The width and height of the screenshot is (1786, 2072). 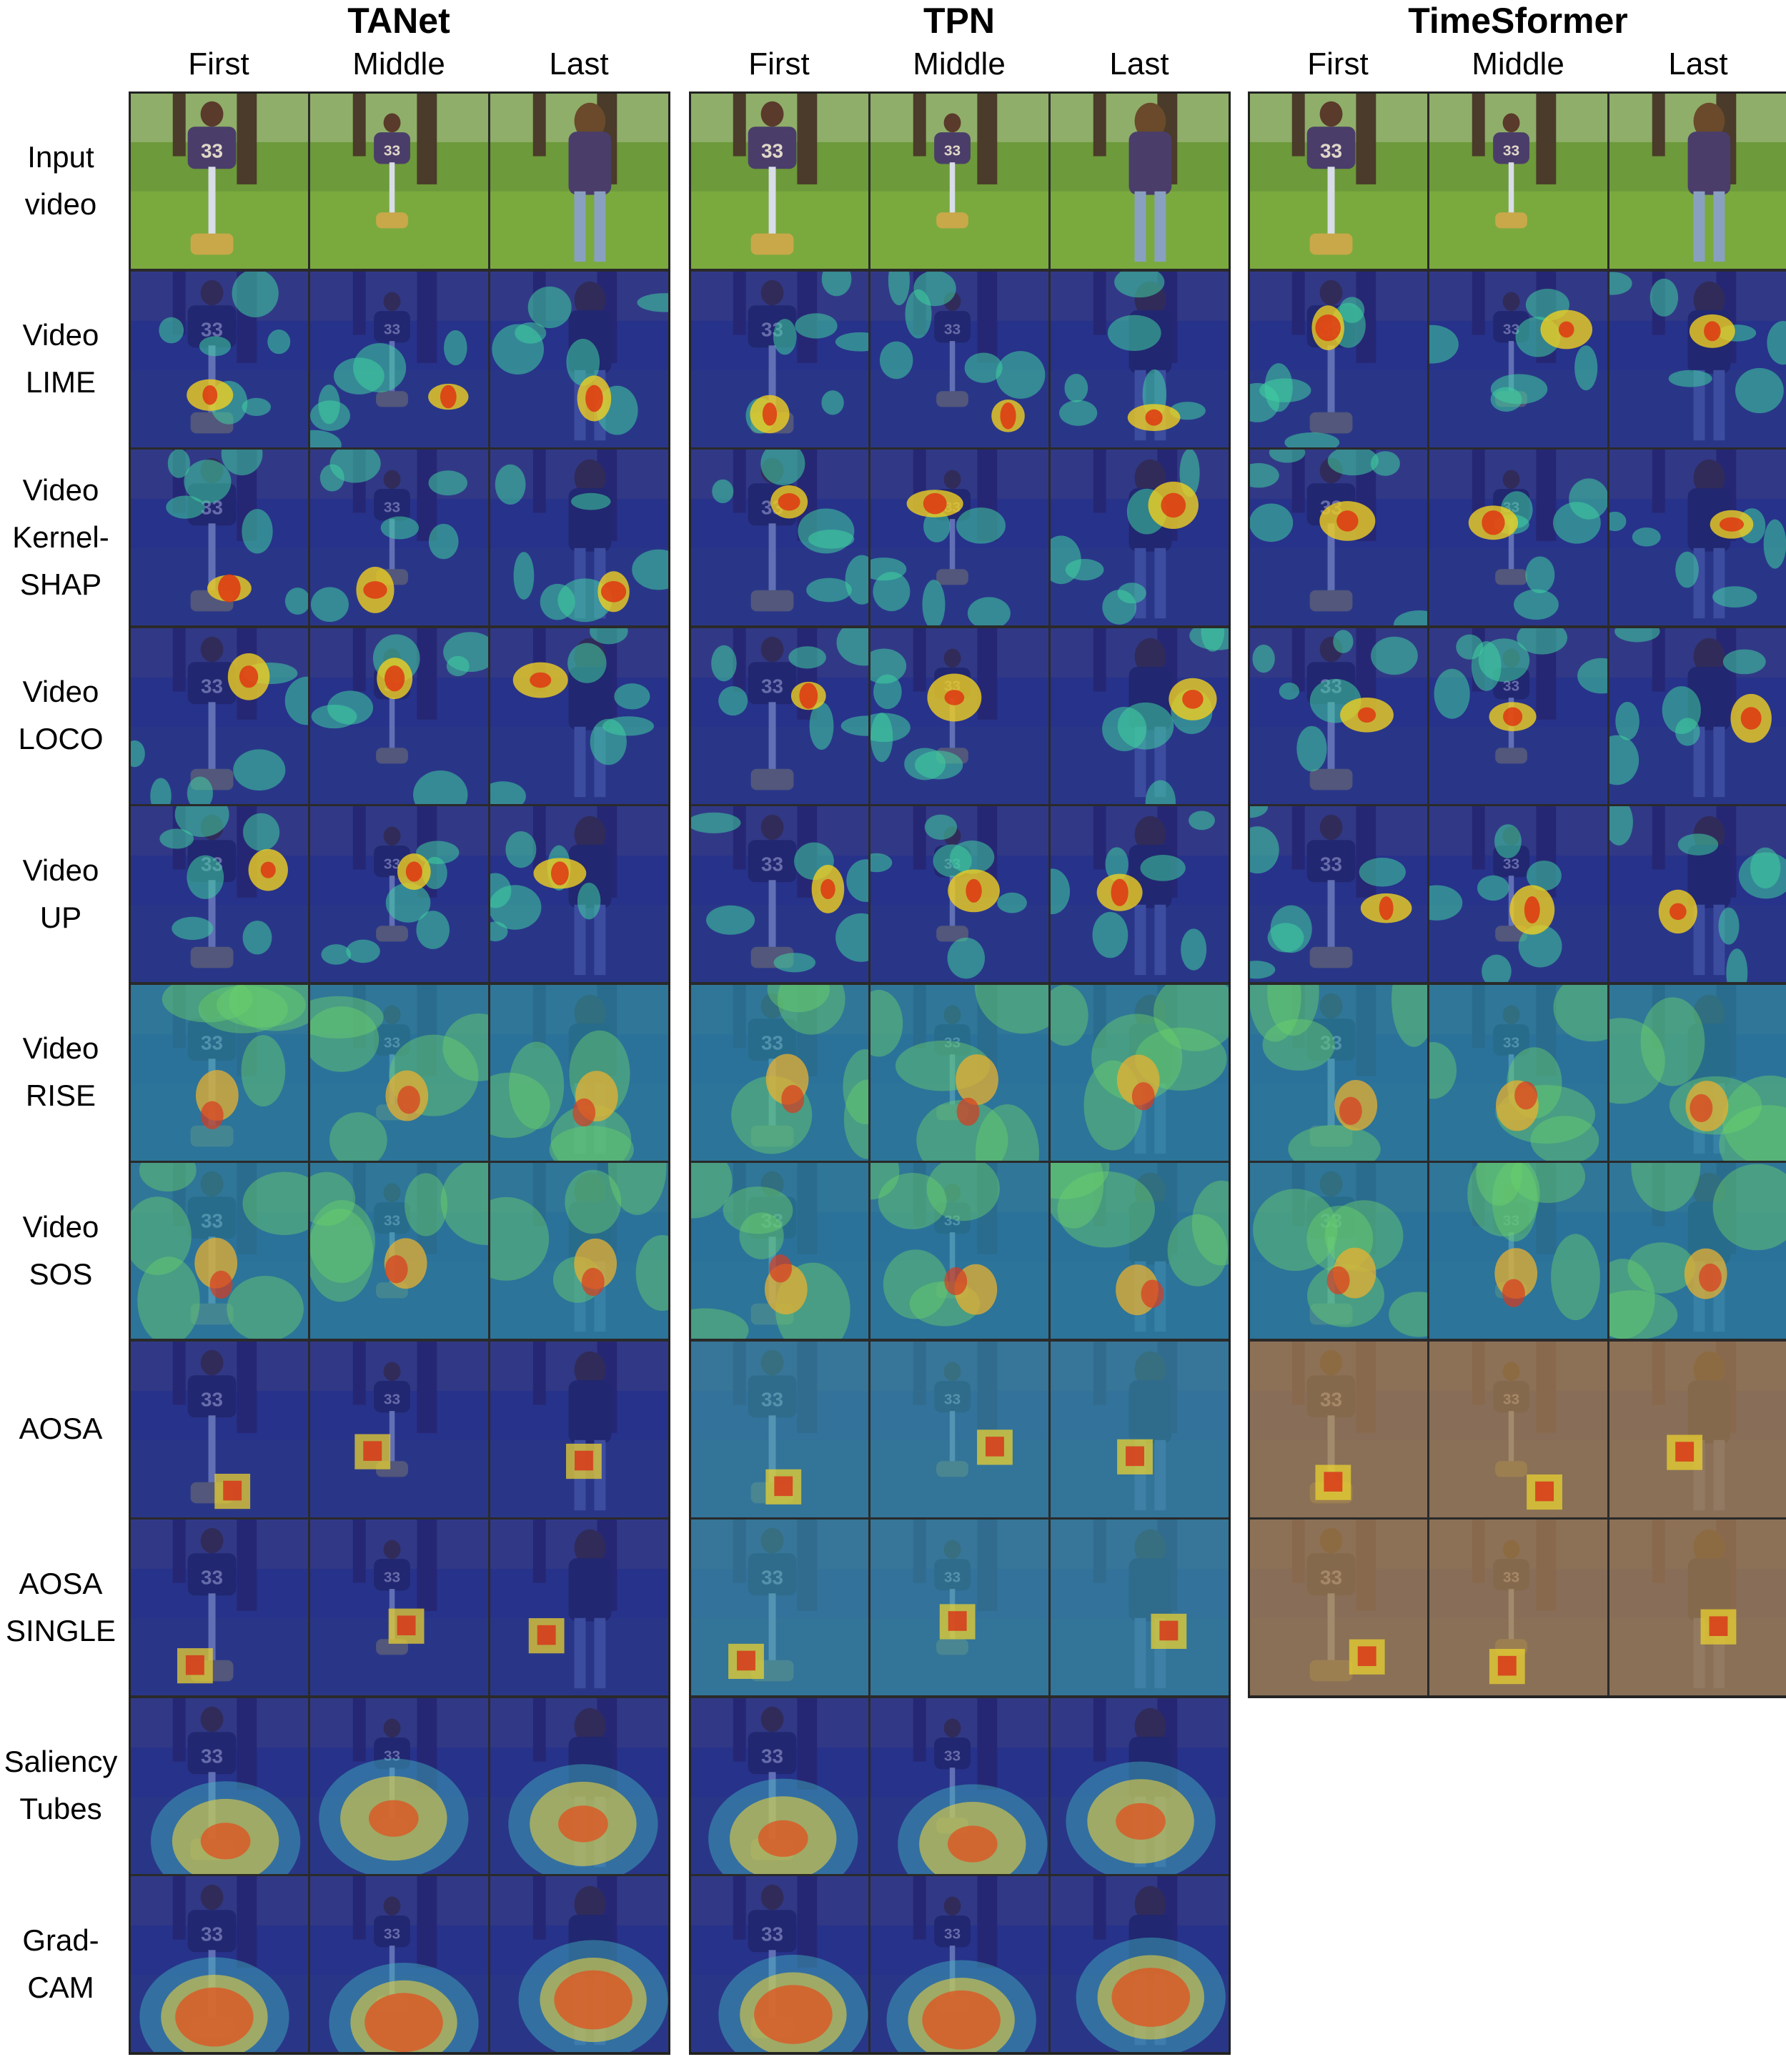 What do you see at coordinates (60, 1809) in the screenshot?
I see `row-label-line: Tubes` at bounding box center [60, 1809].